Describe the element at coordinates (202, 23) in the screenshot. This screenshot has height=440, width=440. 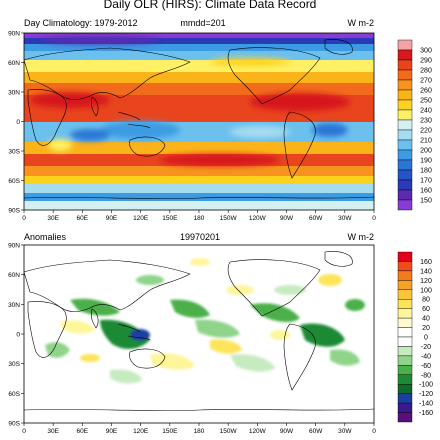
I see `top-center-label: mmdd=201` at that location.